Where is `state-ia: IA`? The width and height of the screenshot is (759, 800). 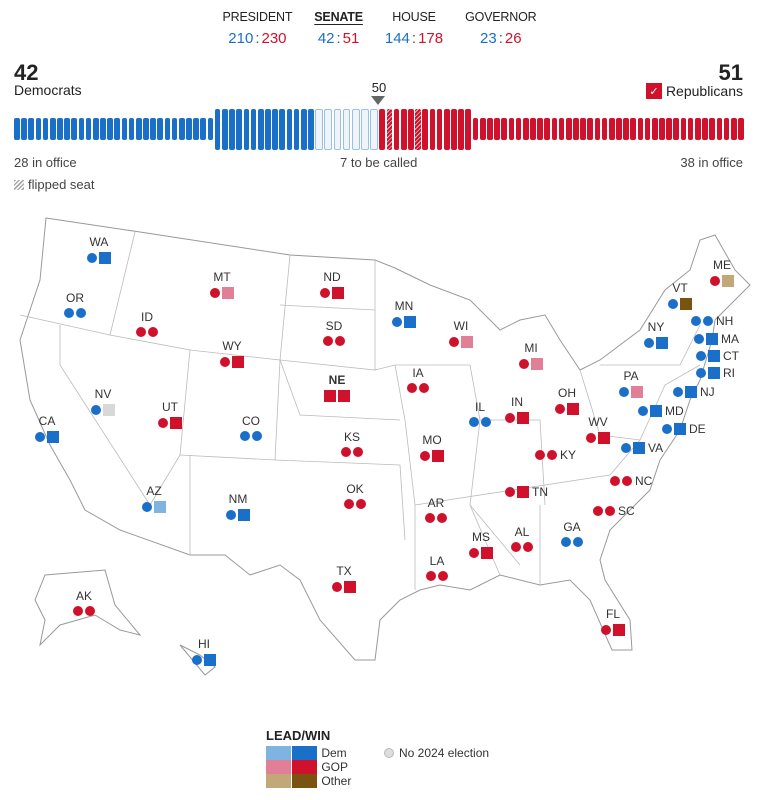
state-ia: IA is located at coordinates (418, 379).